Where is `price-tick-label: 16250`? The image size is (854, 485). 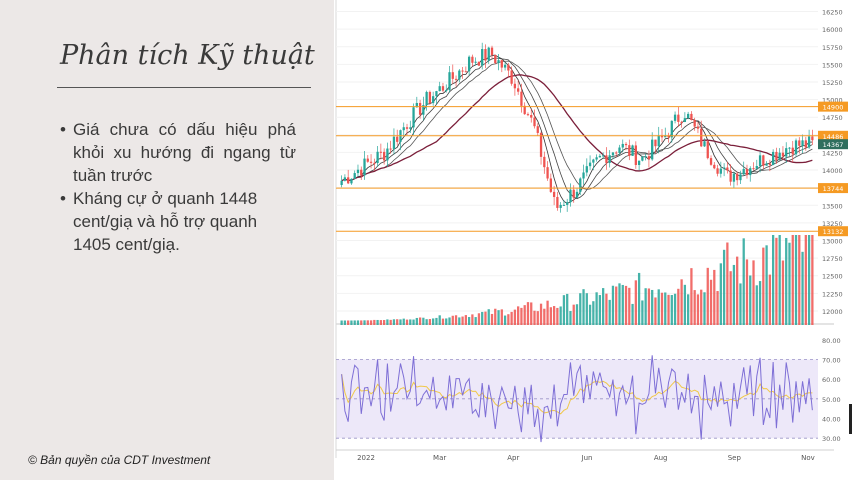
price-tick-label: 16250 is located at coordinates (832, 13).